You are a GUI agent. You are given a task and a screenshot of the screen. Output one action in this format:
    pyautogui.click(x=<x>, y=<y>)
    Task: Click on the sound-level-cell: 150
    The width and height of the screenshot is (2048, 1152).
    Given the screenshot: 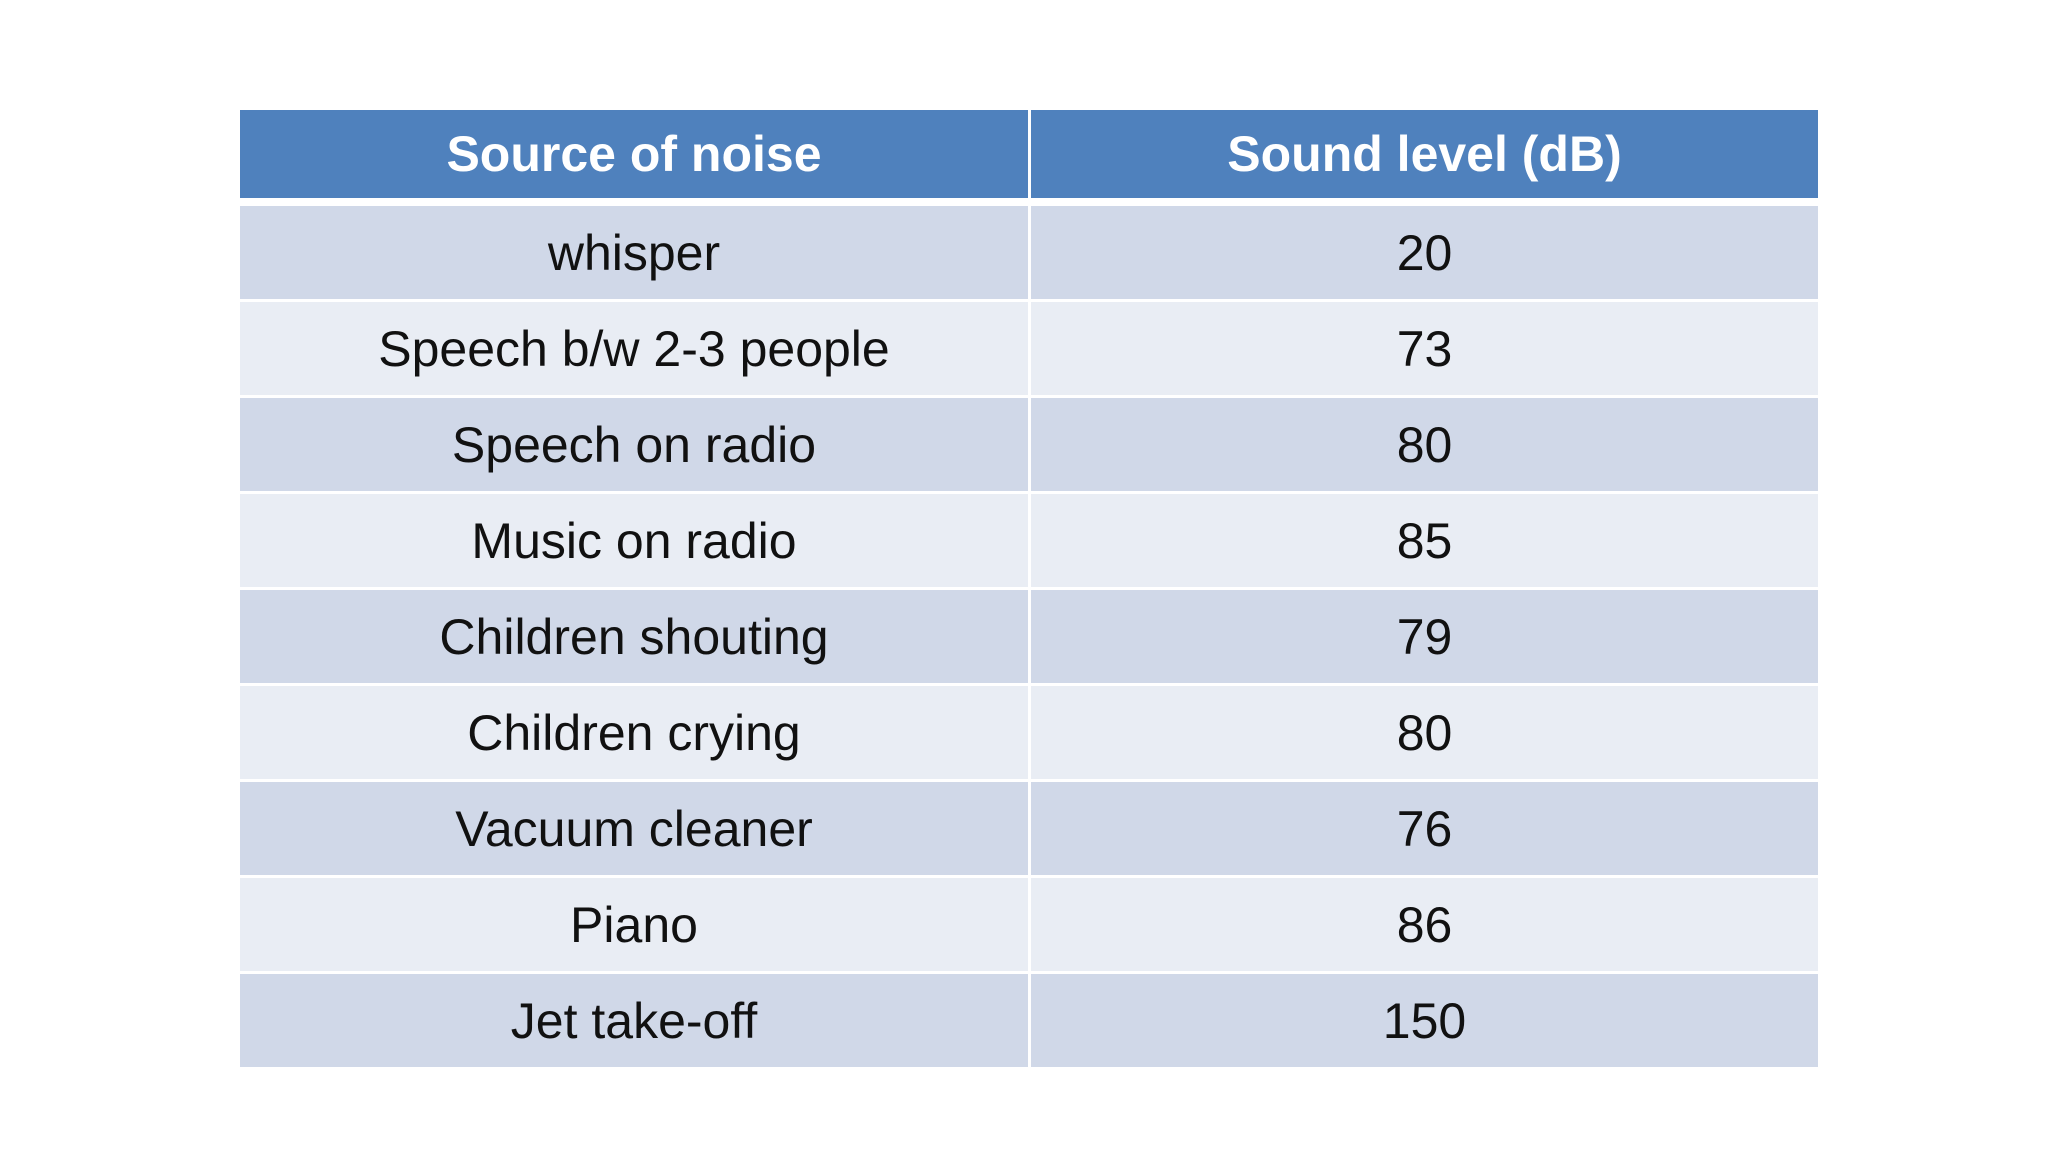 What is the action you would take?
    pyautogui.click(x=1423, y=1022)
    